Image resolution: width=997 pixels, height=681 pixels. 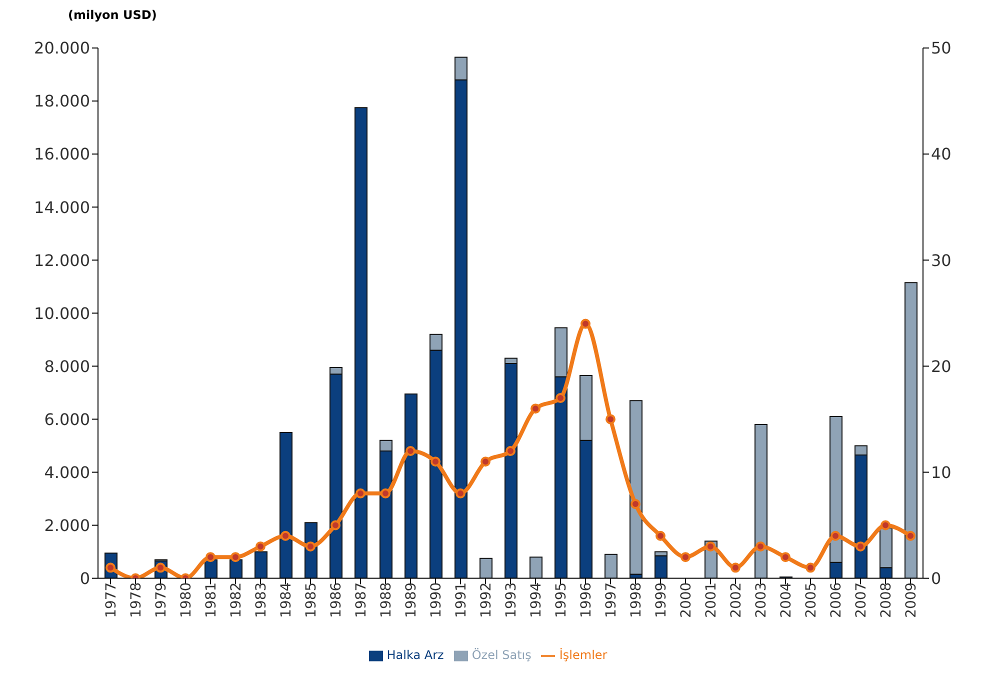 I want to click on legend-label: Halka Arz, so click(x=415, y=655).